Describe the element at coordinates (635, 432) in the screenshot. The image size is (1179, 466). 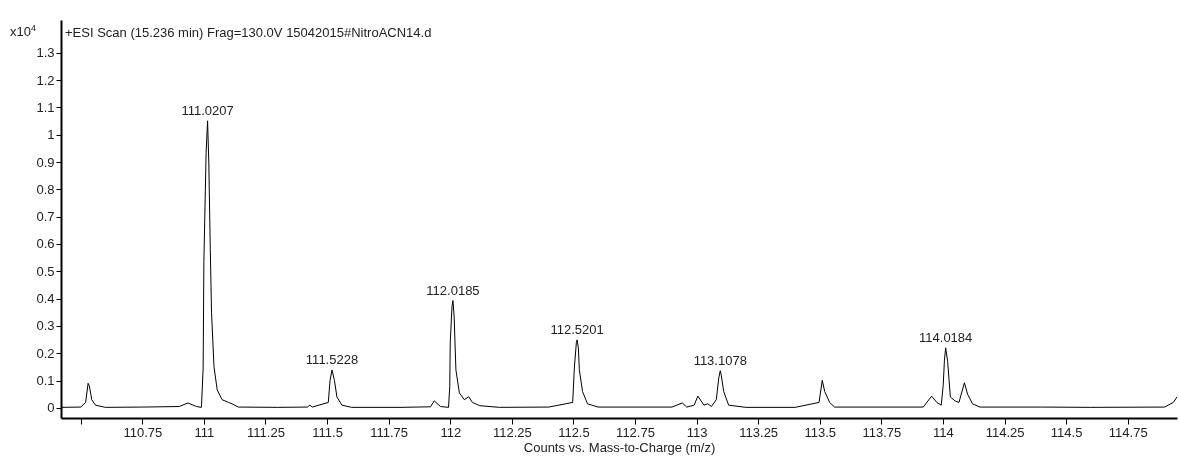
I see `x-tick-label: 112.75` at that location.